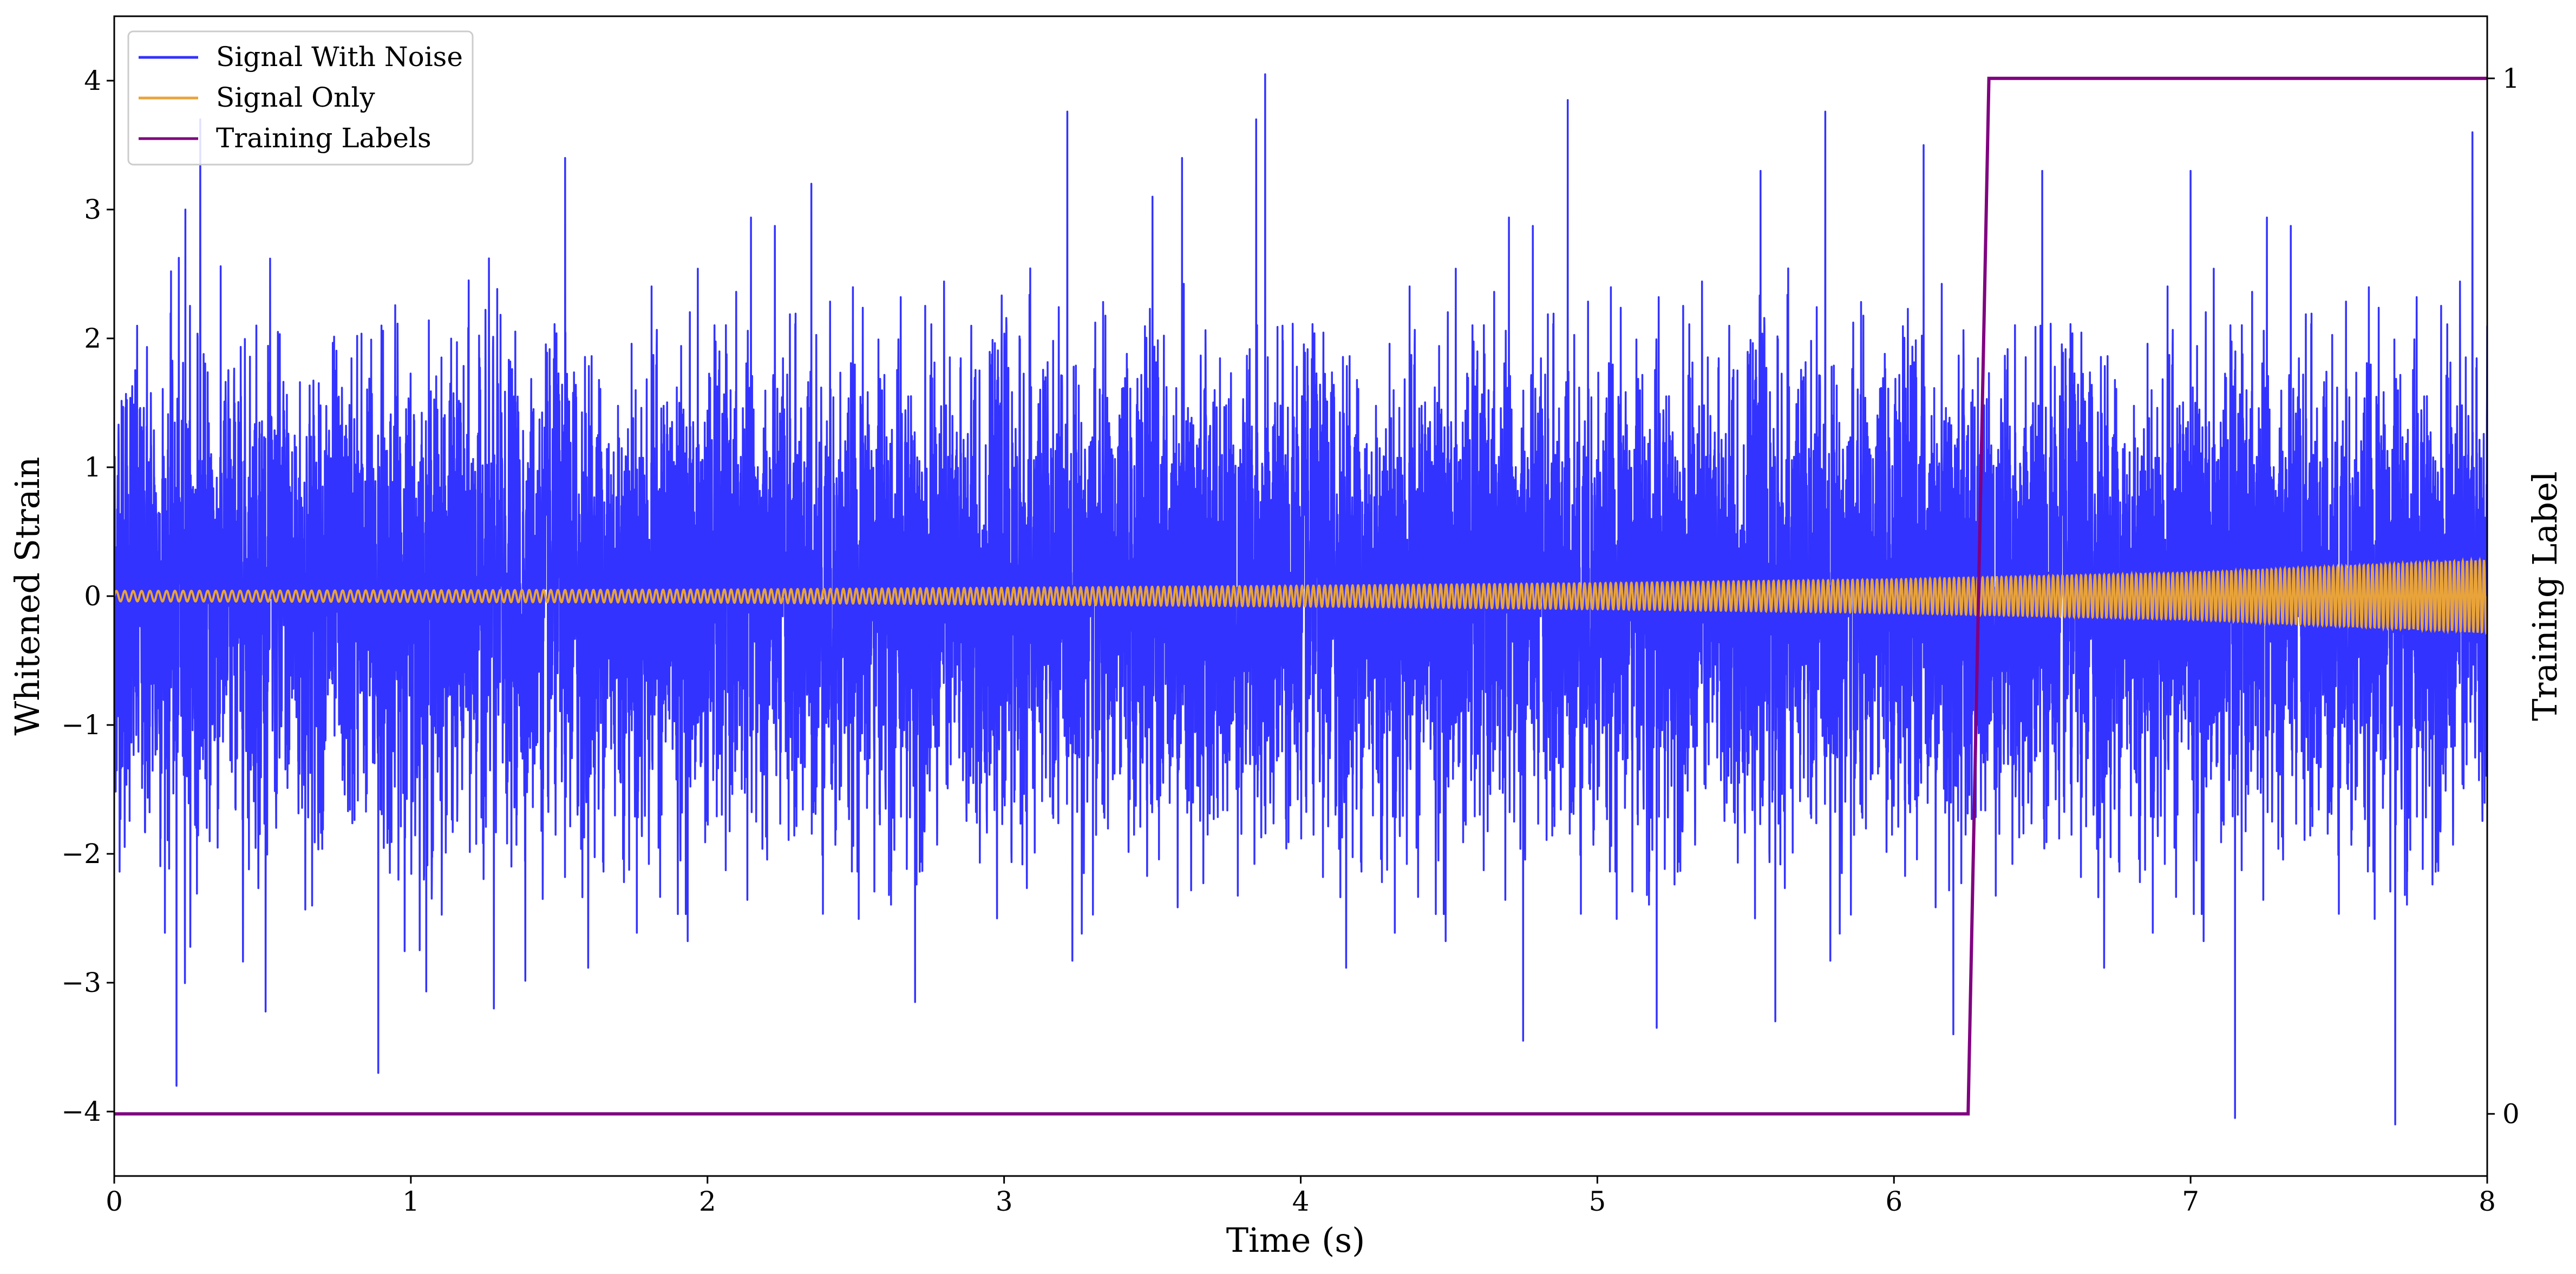 Image resolution: width=2576 pixels, height=1274 pixels. What do you see at coordinates (323, 138) in the screenshot?
I see `legend-label-training-labels: Training Labels` at bounding box center [323, 138].